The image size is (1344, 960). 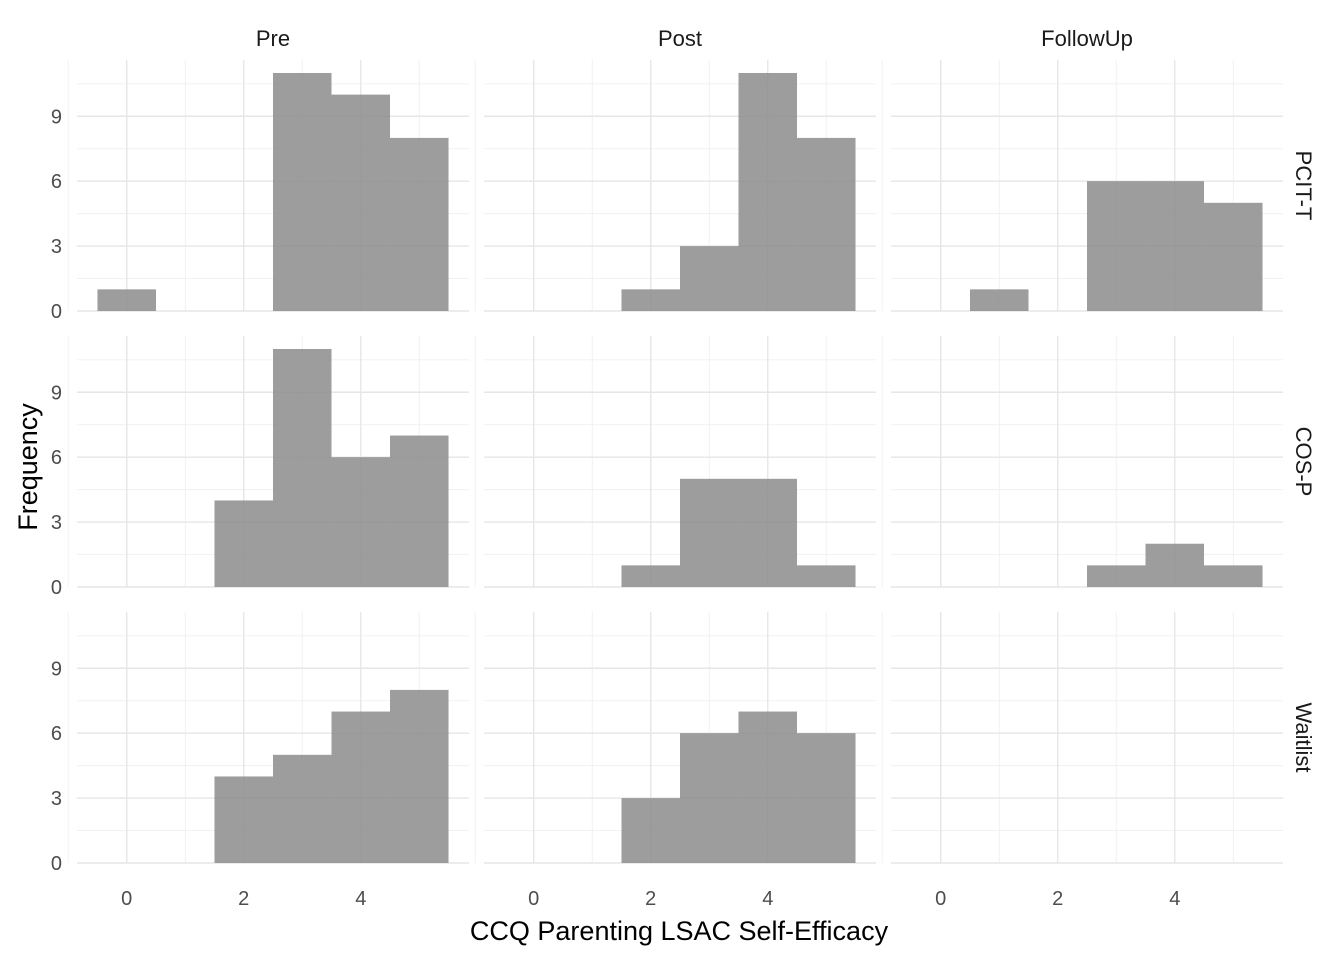 I want to click on facet-row-label: PCIT-T, so click(x=1303, y=186).